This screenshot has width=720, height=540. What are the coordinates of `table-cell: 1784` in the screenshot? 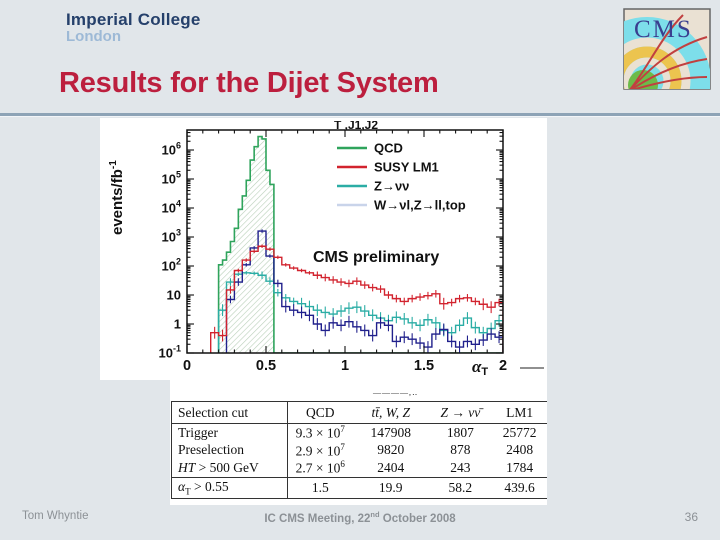 It's located at (520, 467).